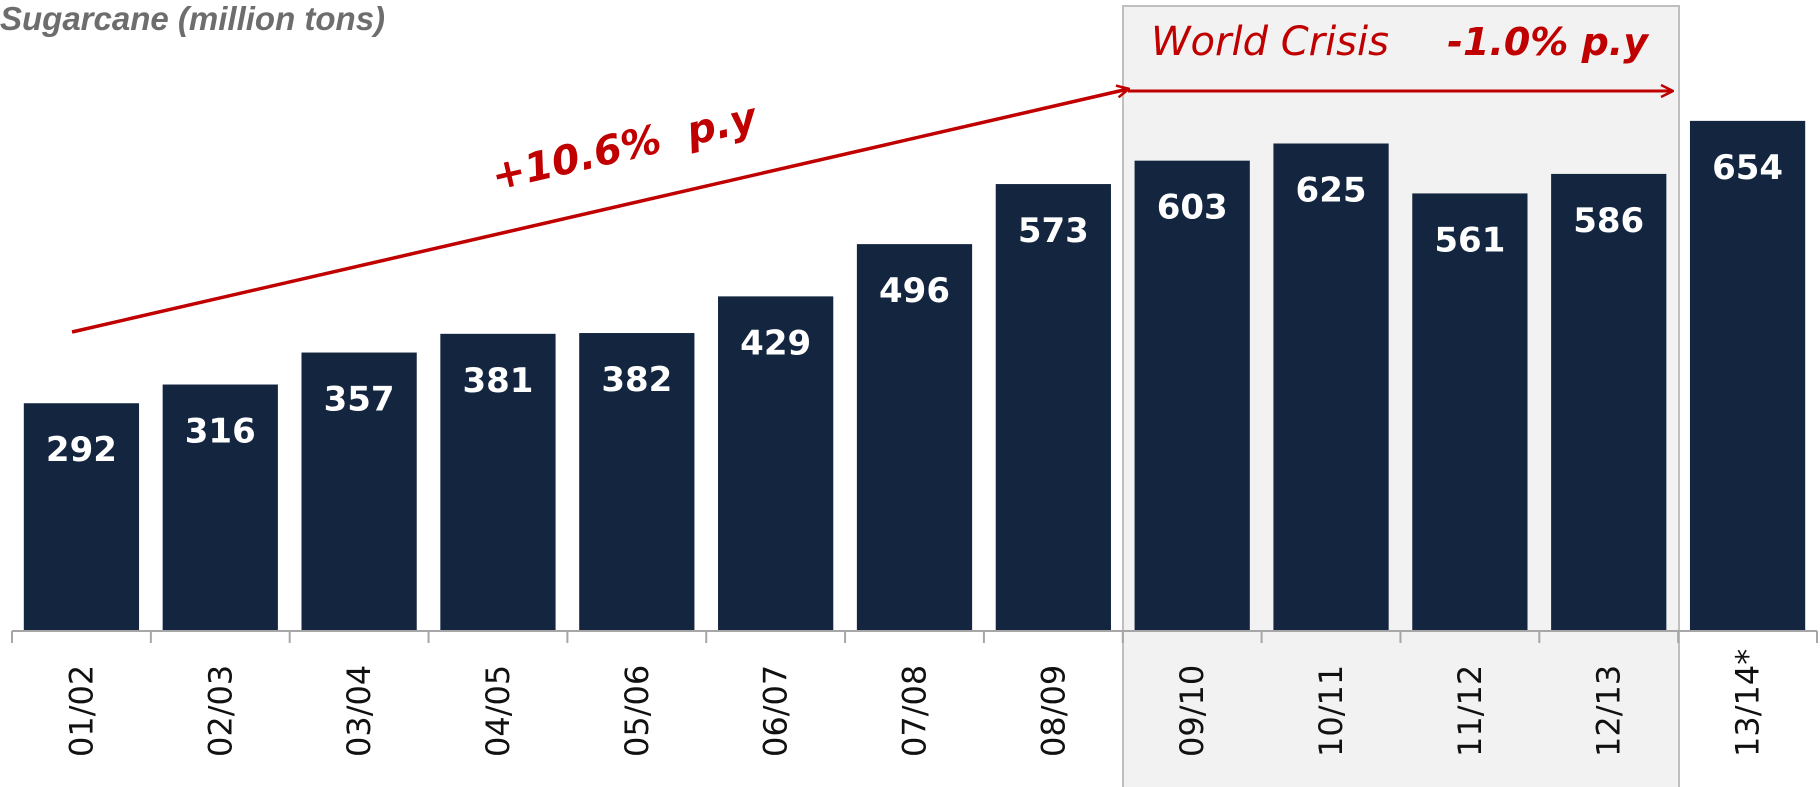 The width and height of the screenshot is (1820, 787). Describe the element at coordinates (359, 711) in the screenshot. I see `x-tick-label: 03/04` at that location.